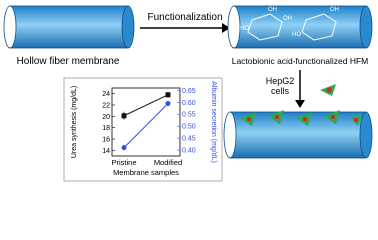 The image size is (378, 240). What do you see at coordinates (106, 140) in the screenshot?
I see `y-tick-label: 16` at bounding box center [106, 140].